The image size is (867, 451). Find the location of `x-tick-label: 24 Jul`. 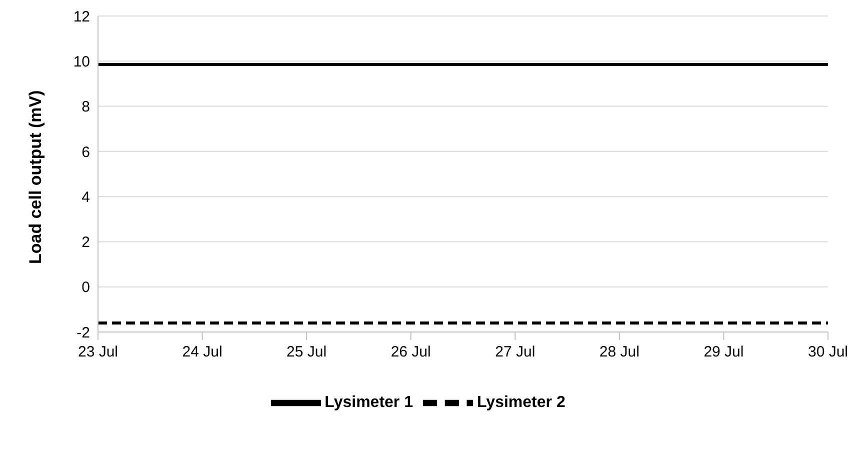

x-tick-label: 24 Jul is located at coordinates (202, 352).